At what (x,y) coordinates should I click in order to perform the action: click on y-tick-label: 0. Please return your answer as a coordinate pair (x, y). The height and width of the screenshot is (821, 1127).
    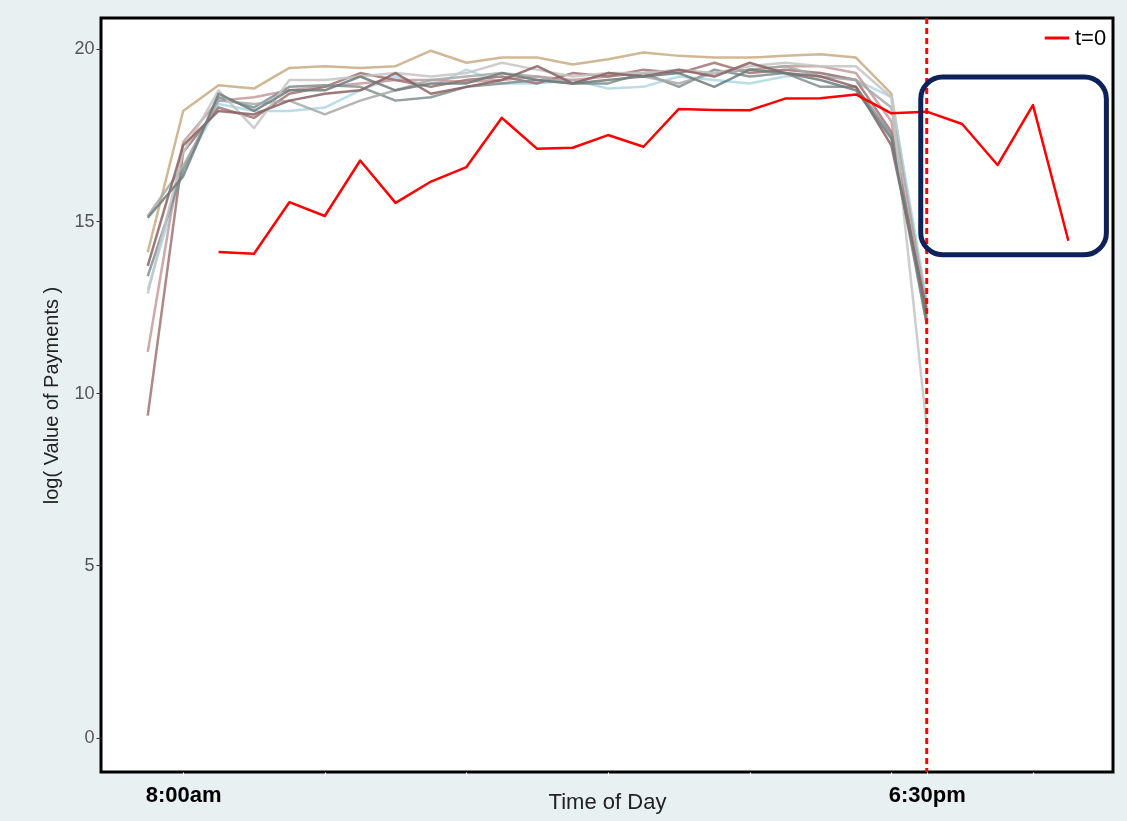
    Looking at the image, I should click on (89, 737).